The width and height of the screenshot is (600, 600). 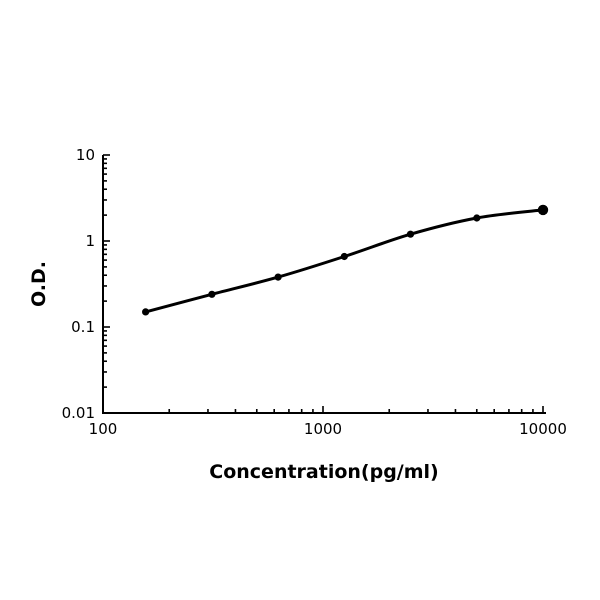 I want to click on y-tick-label: 1, so click(x=90, y=241).